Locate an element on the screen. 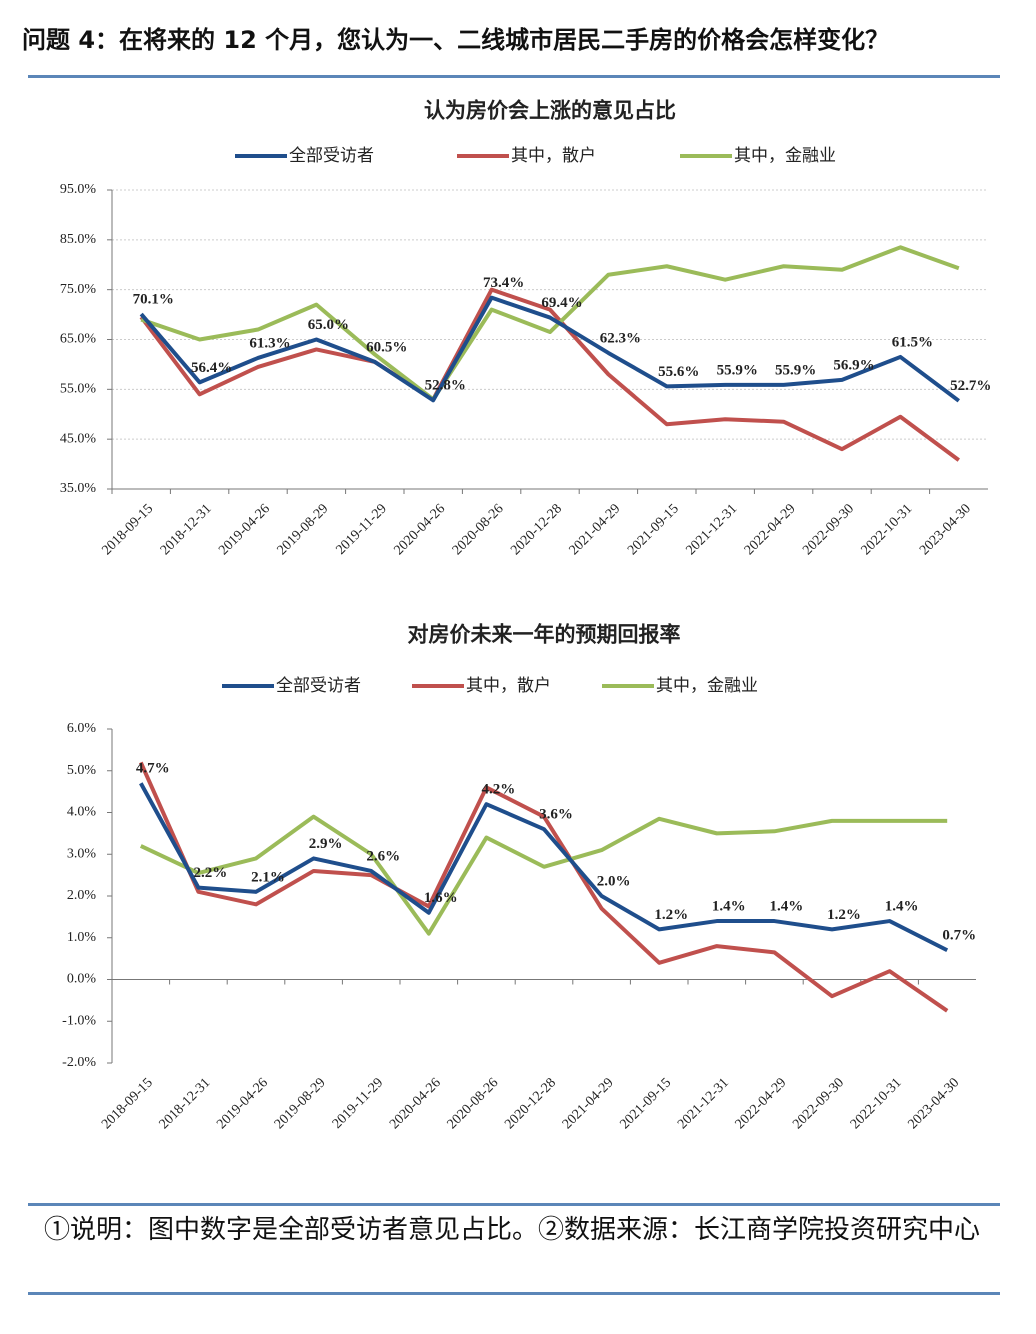  y-tick-label: 95.0% is located at coordinates (78, 189).